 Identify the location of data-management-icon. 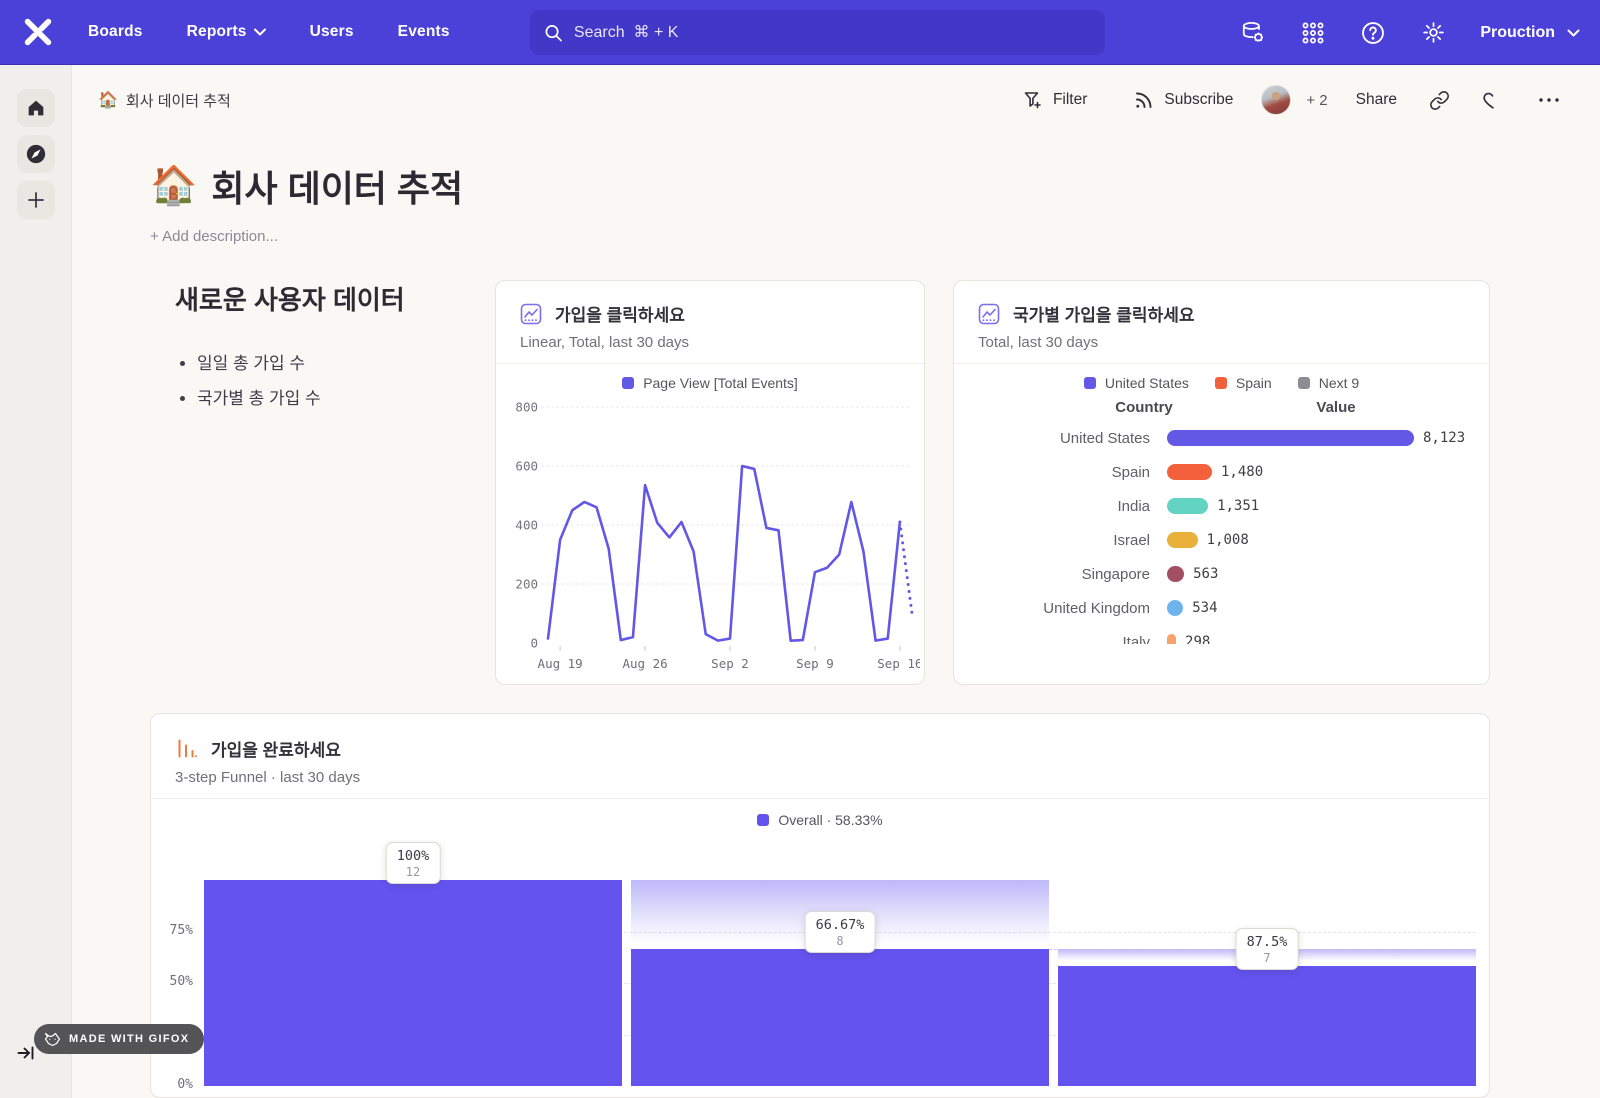
(1253, 33).